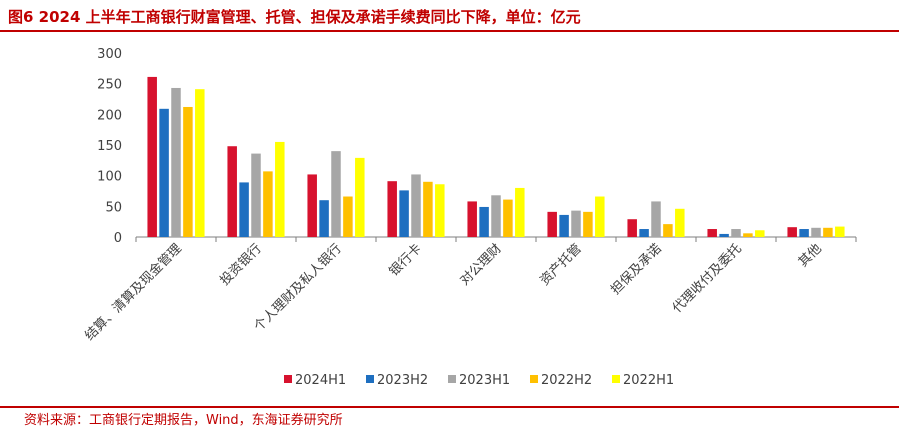 This screenshot has width=899, height=428. I want to click on y-tick-label: 250, so click(109, 85).